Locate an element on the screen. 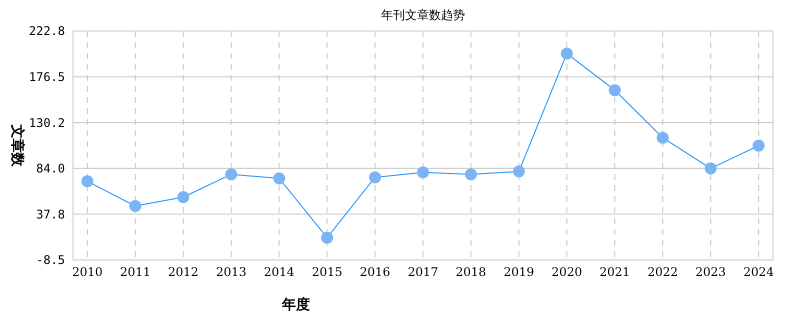  x-tick-label: 2020 is located at coordinates (567, 272).